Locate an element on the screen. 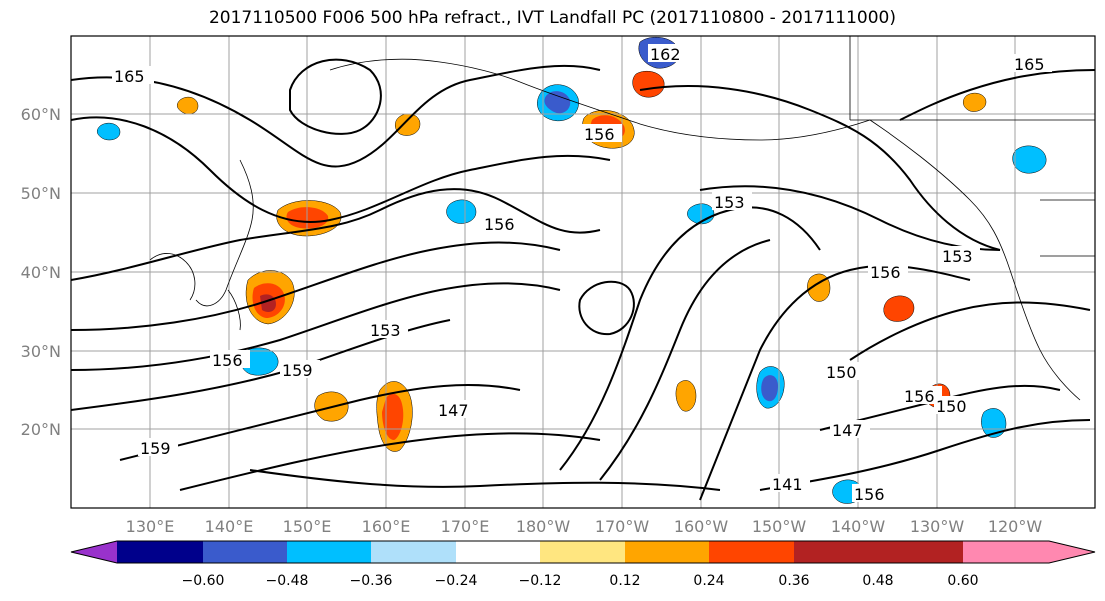 Image resolution: width=1105 pixels, height=601 pixels. colorbar-tick-label: 0.24 is located at coordinates (708, 581).